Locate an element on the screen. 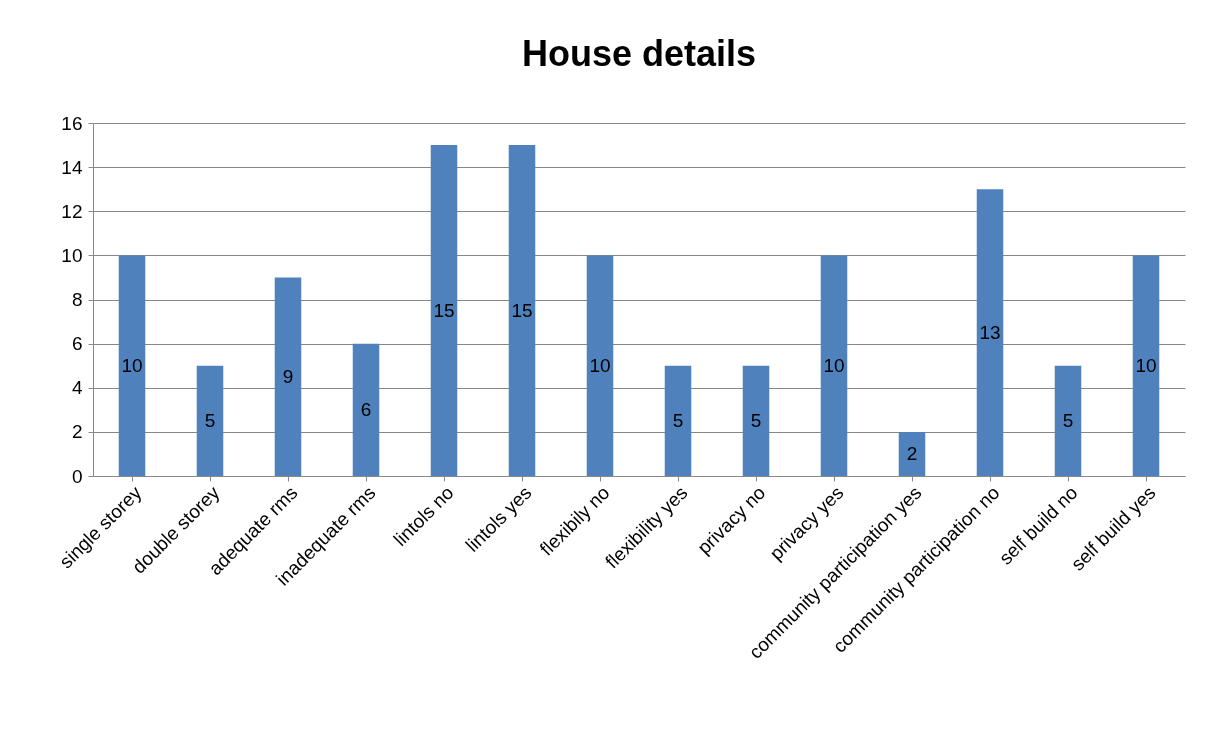 This screenshot has height=744, width=1206. y-tick-label: 16 is located at coordinates (72, 123).